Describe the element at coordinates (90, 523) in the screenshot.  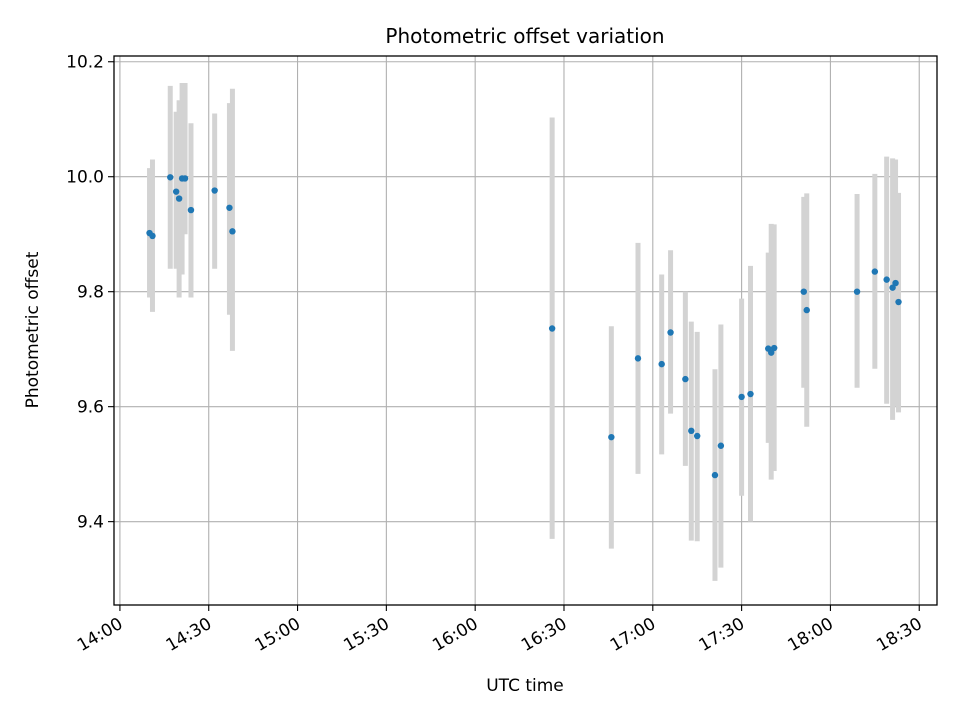
I see `y-tick-label: 9.4` at that location.